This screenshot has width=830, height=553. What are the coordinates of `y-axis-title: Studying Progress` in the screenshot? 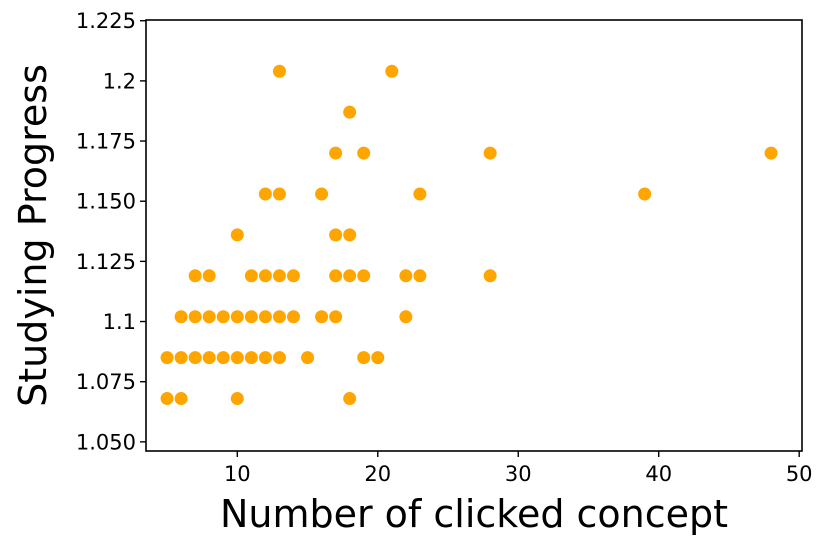 It's located at (33, 235).